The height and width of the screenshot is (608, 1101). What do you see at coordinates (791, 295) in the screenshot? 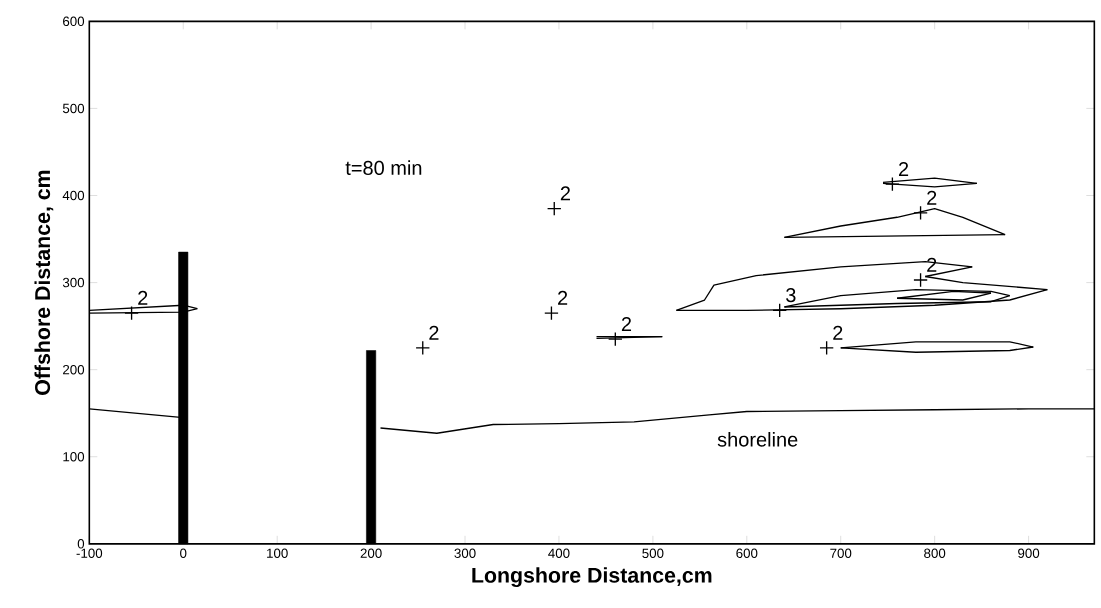
I see `annotation: 3` at bounding box center [791, 295].